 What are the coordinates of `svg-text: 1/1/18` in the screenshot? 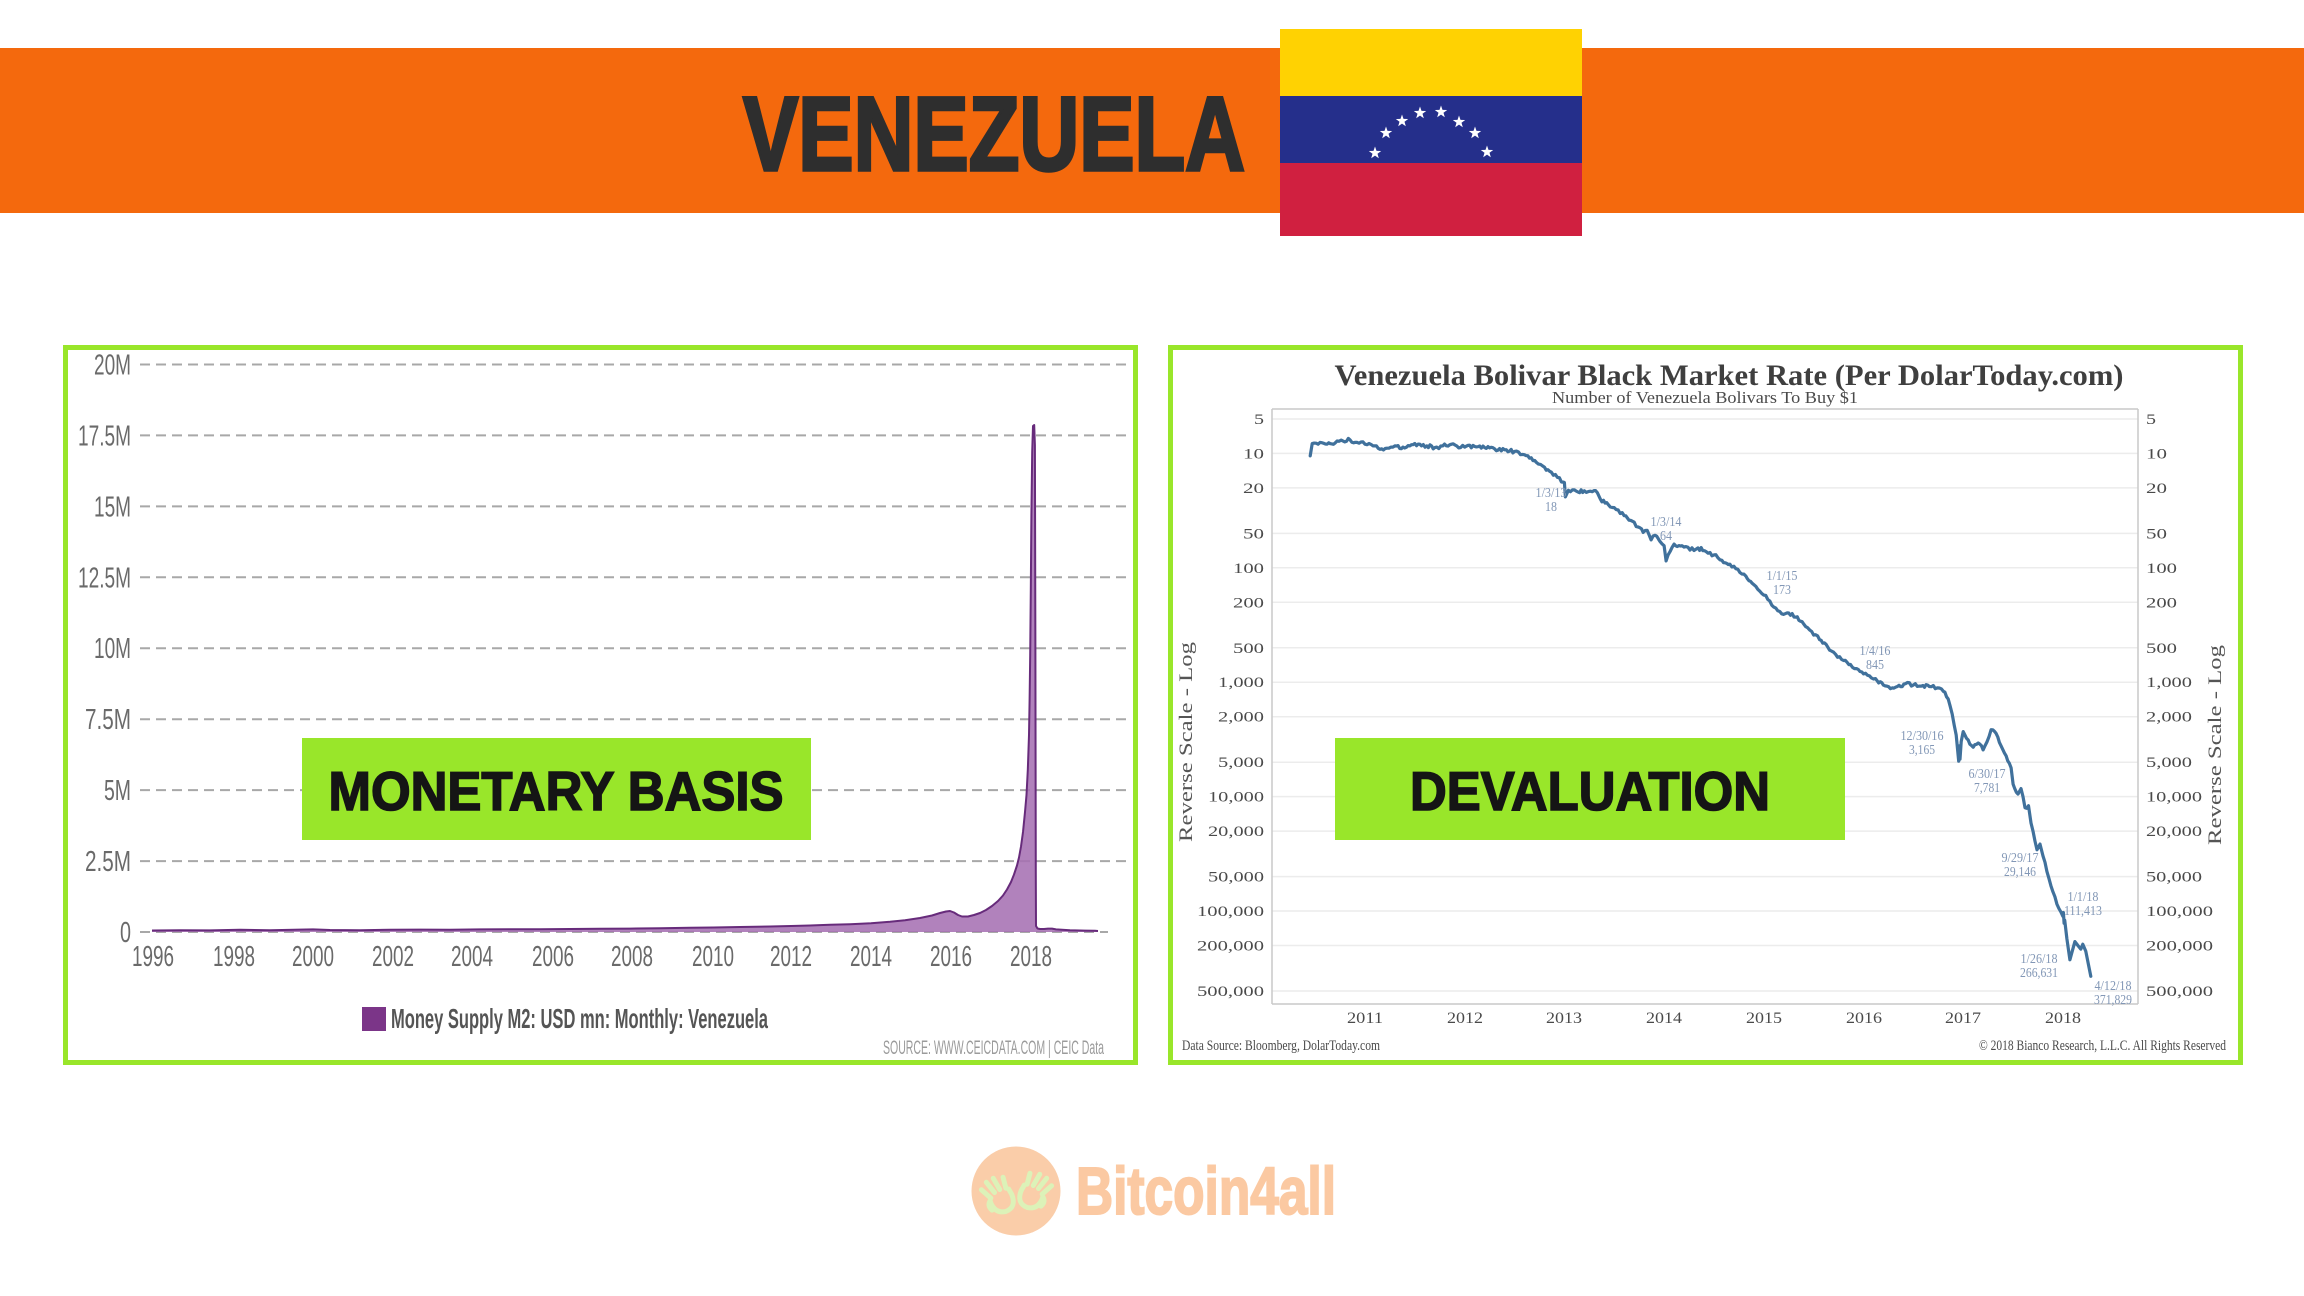 It's located at (2083, 897).